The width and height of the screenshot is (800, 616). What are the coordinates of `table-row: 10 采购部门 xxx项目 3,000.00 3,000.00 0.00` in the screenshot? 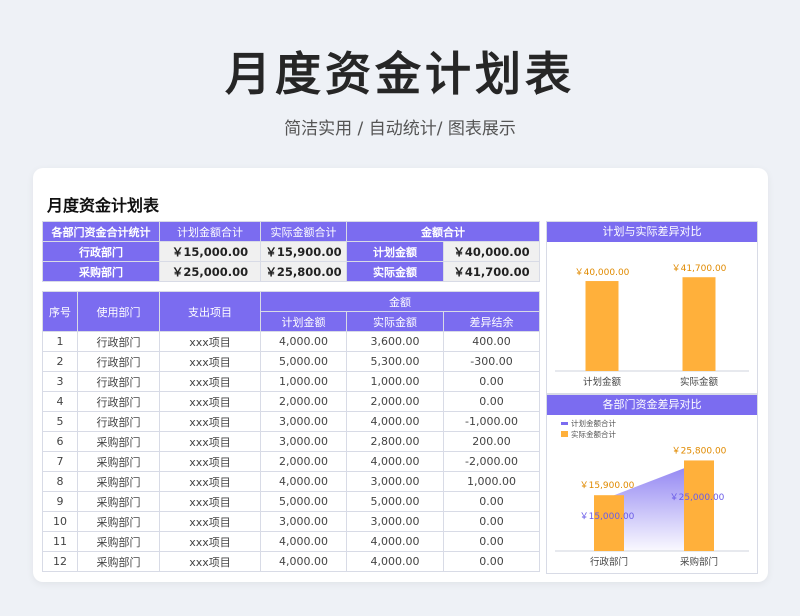 It's located at (291, 521).